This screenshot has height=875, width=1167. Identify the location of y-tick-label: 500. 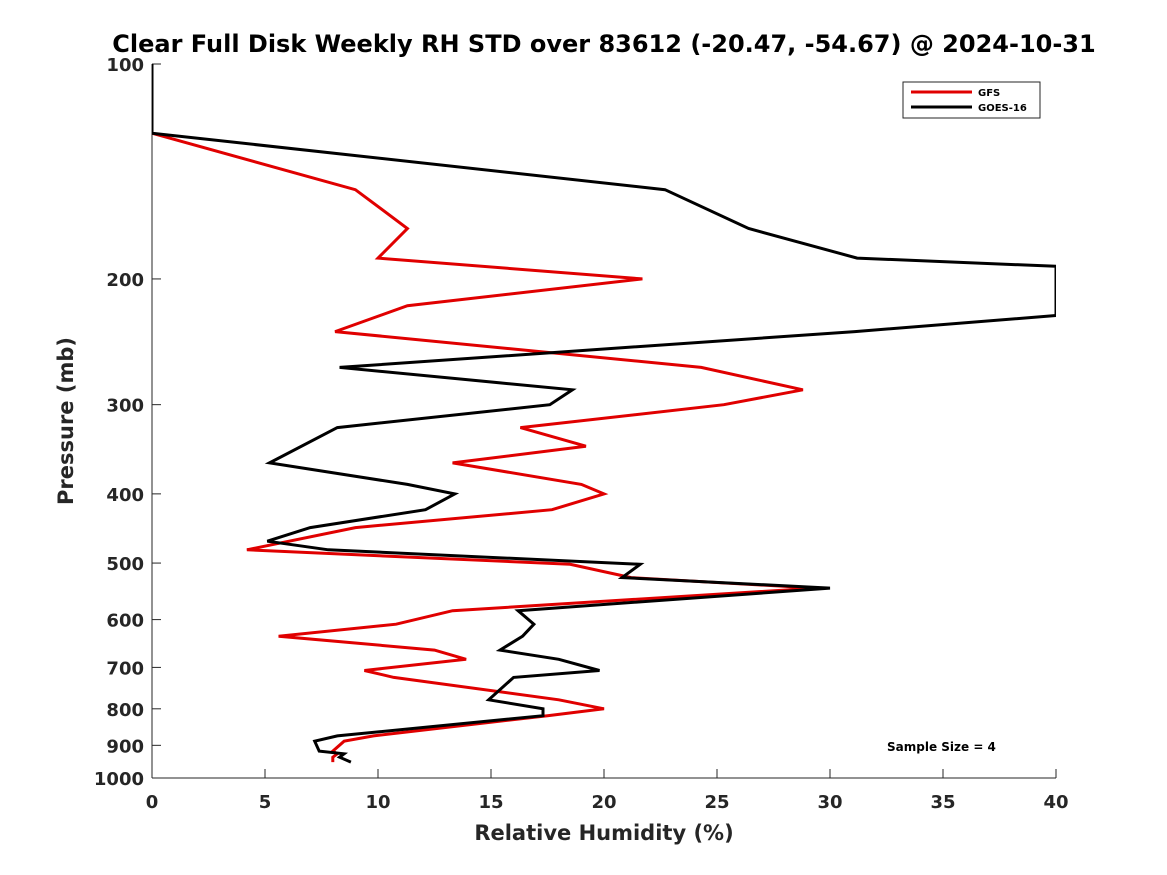
(125, 564).